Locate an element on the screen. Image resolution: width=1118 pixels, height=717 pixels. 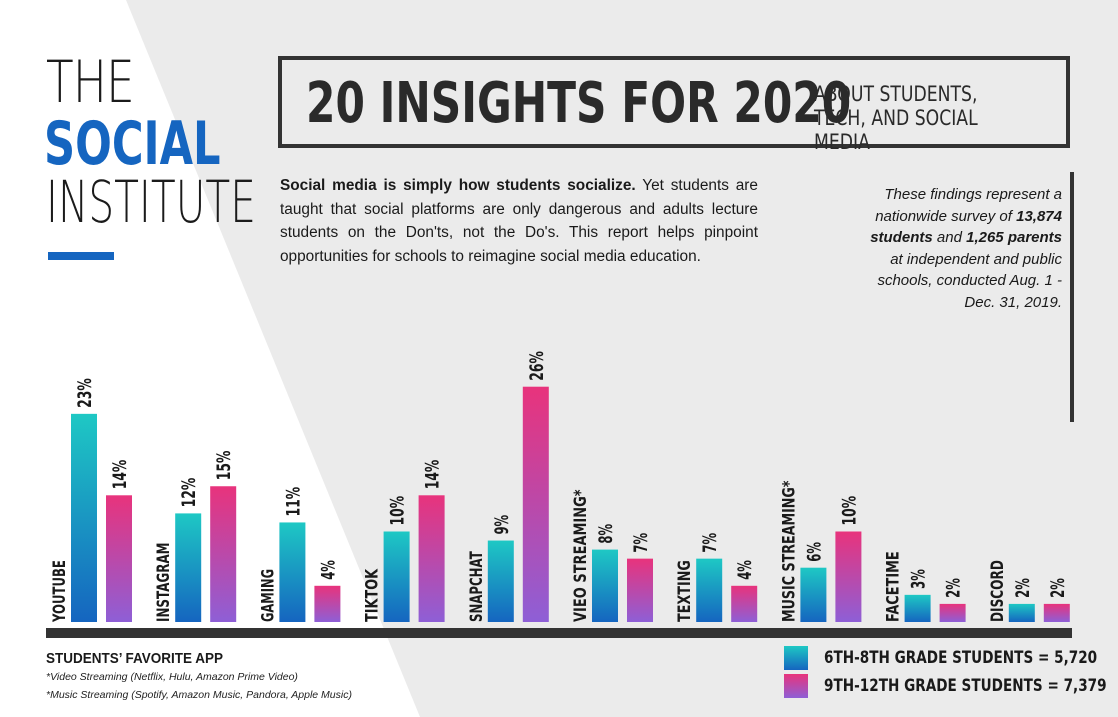
category-label: FACETIME is located at coordinates (894, 586).